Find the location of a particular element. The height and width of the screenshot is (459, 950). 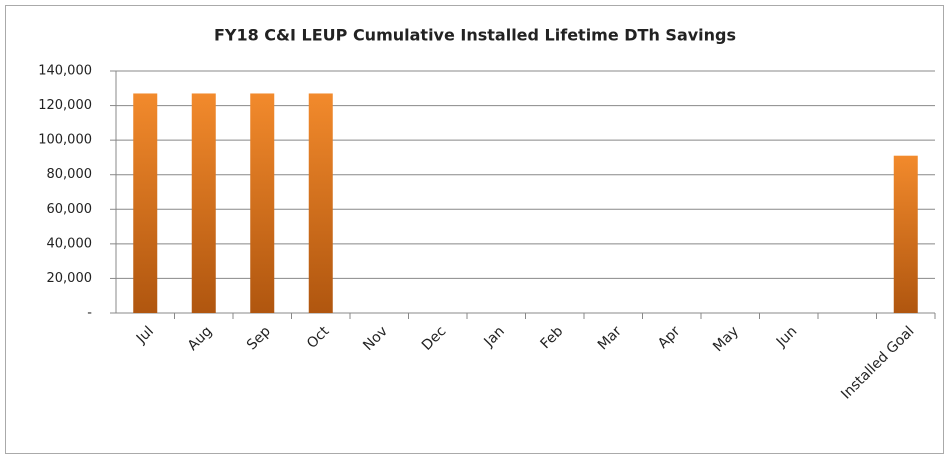

y-tick-label: 80,000 is located at coordinates (70, 174).